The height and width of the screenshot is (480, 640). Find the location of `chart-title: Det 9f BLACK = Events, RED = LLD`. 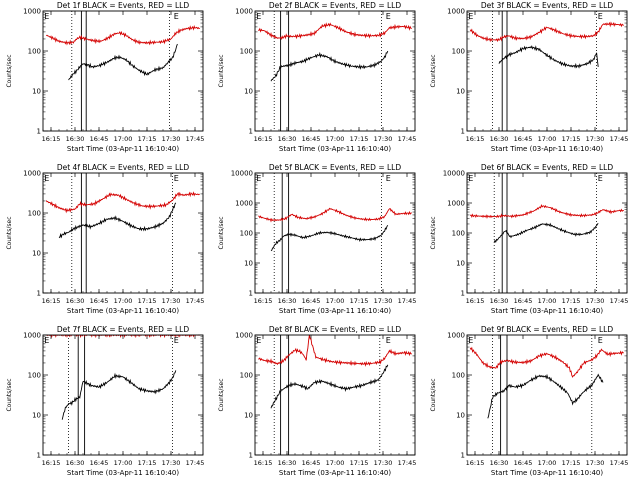

chart-title: Det 9f BLACK = Events, RED = LLD is located at coordinates (547, 329).